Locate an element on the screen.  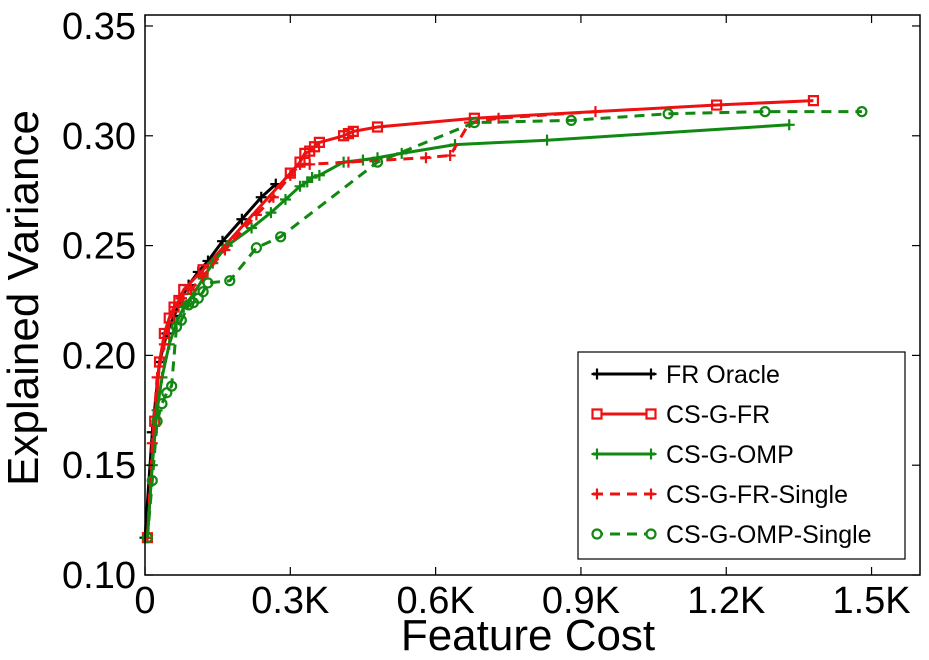
x-tick-label: 0.6K is located at coordinates (436, 601).